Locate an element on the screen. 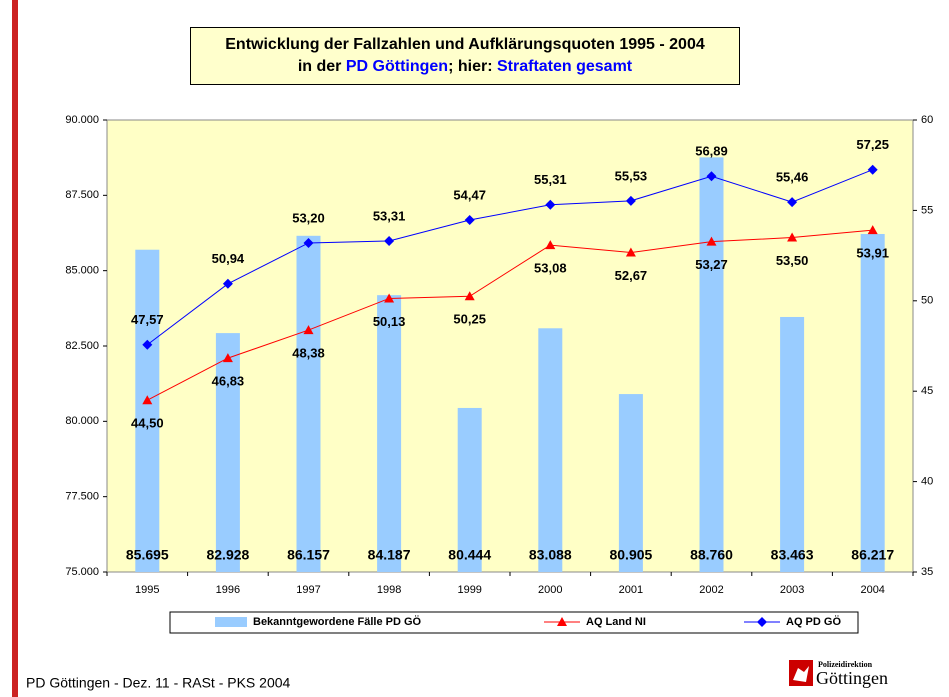 The width and height of the screenshot is (949, 697). bar-label: 80.905 is located at coordinates (630, 555).